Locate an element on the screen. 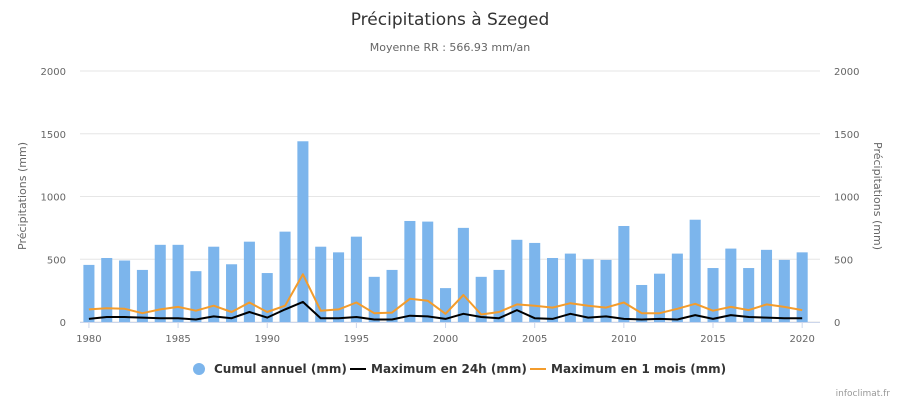 The image size is (900, 400). y-tick-label-left: 500 is located at coordinates (56, 260).